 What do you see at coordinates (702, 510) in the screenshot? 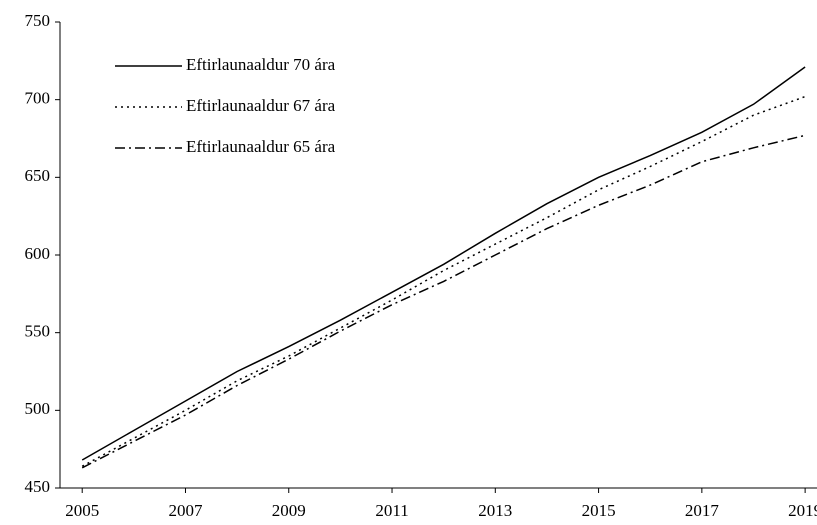
I see `x-tick-label: 2017` at bounding box center [702, 510].